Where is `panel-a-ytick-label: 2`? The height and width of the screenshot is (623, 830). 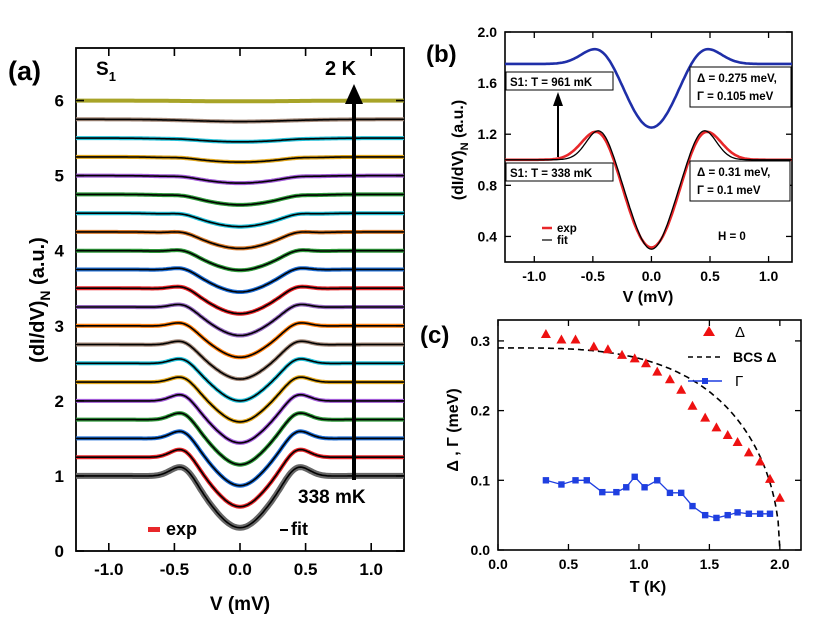 panel-a-ytick-label: 2 is located at coordinates (59, 401).